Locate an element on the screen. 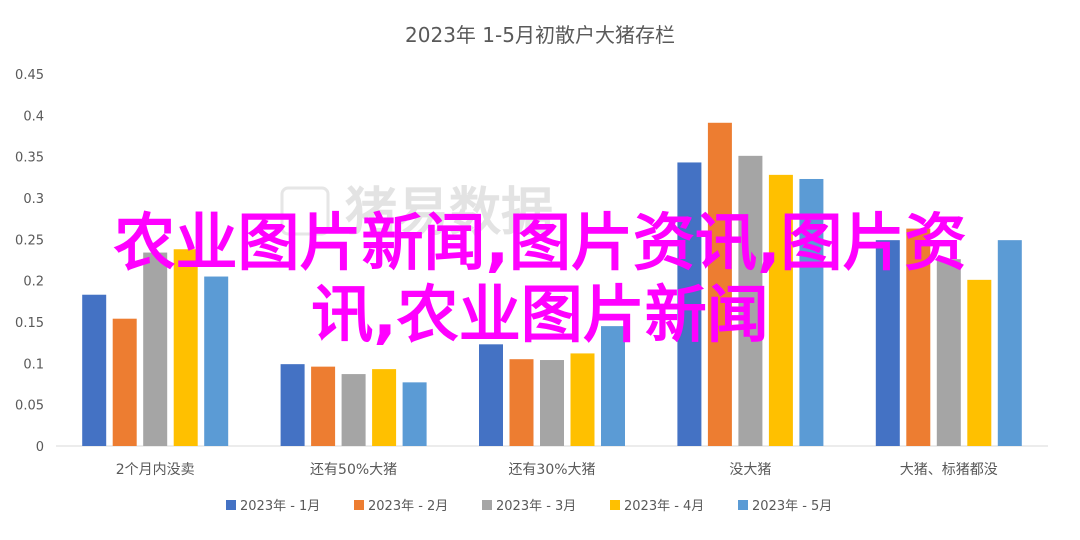 Image resolution: width=1080 pixels, height=540 pixels. y-tick-label: 0.15 is located at coordinates (29, 323).